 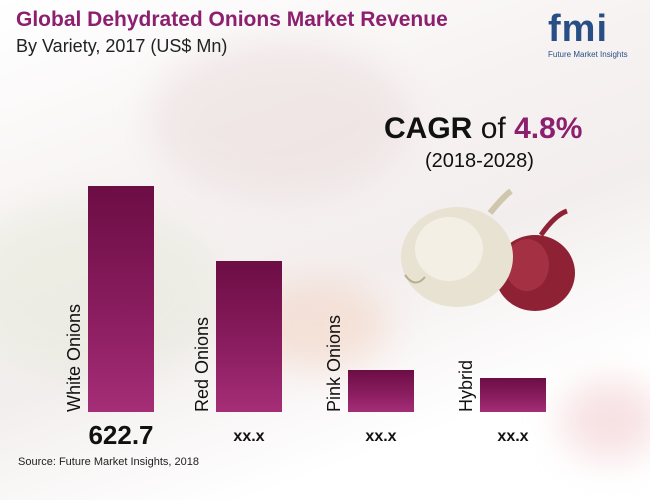 What do you see at coordinates (466, 385) in the screenshot?
I see `category-label: Hybrid` at bounding box center [466, 385].